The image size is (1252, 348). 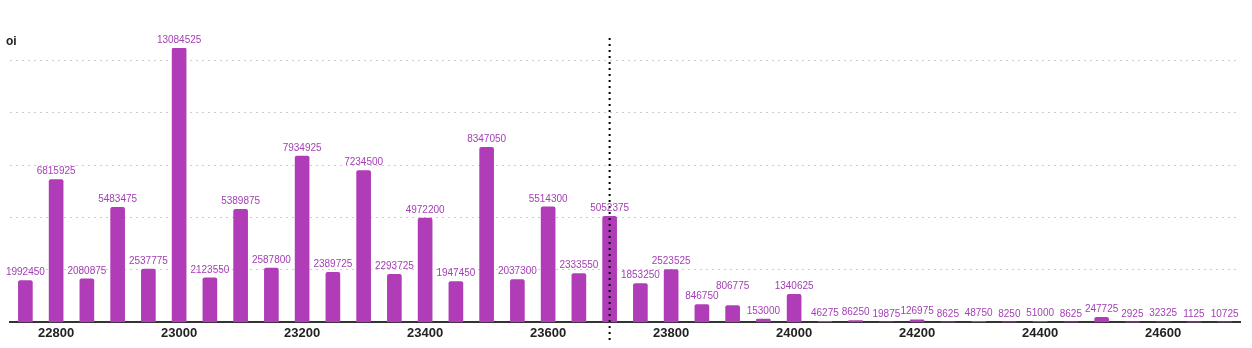 What do you see at coordinates (394, 266) in the screenshot?
I see `data-label: 2293725` at bounding box center [394, 266].